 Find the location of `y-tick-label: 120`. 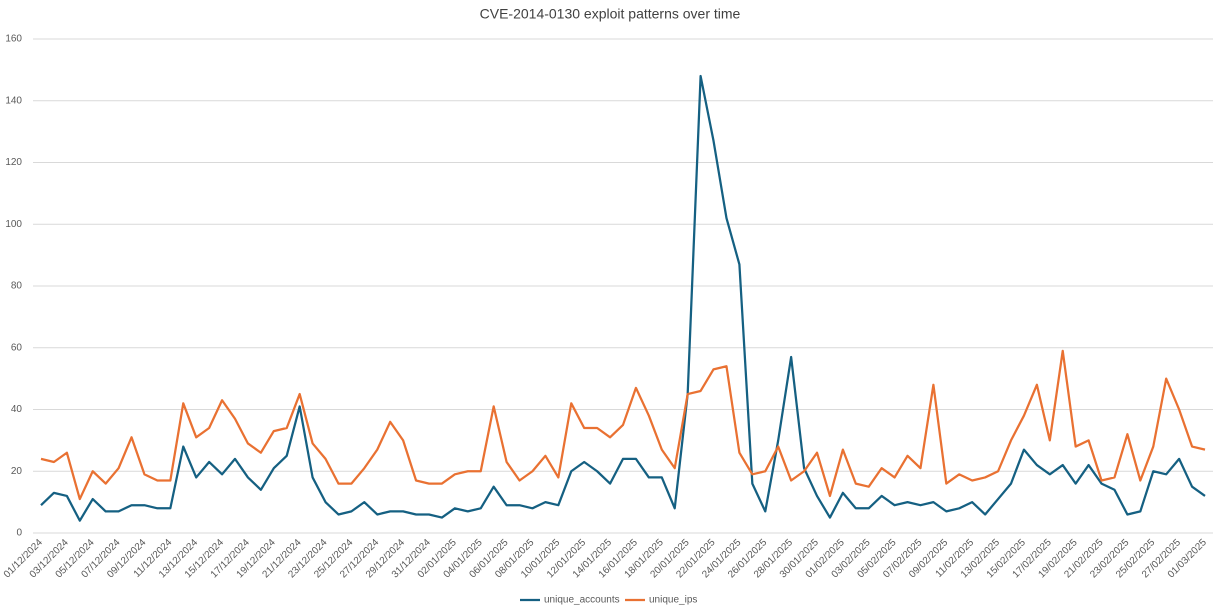

y-tick-label: 120 is located at coordinates (13, 162).